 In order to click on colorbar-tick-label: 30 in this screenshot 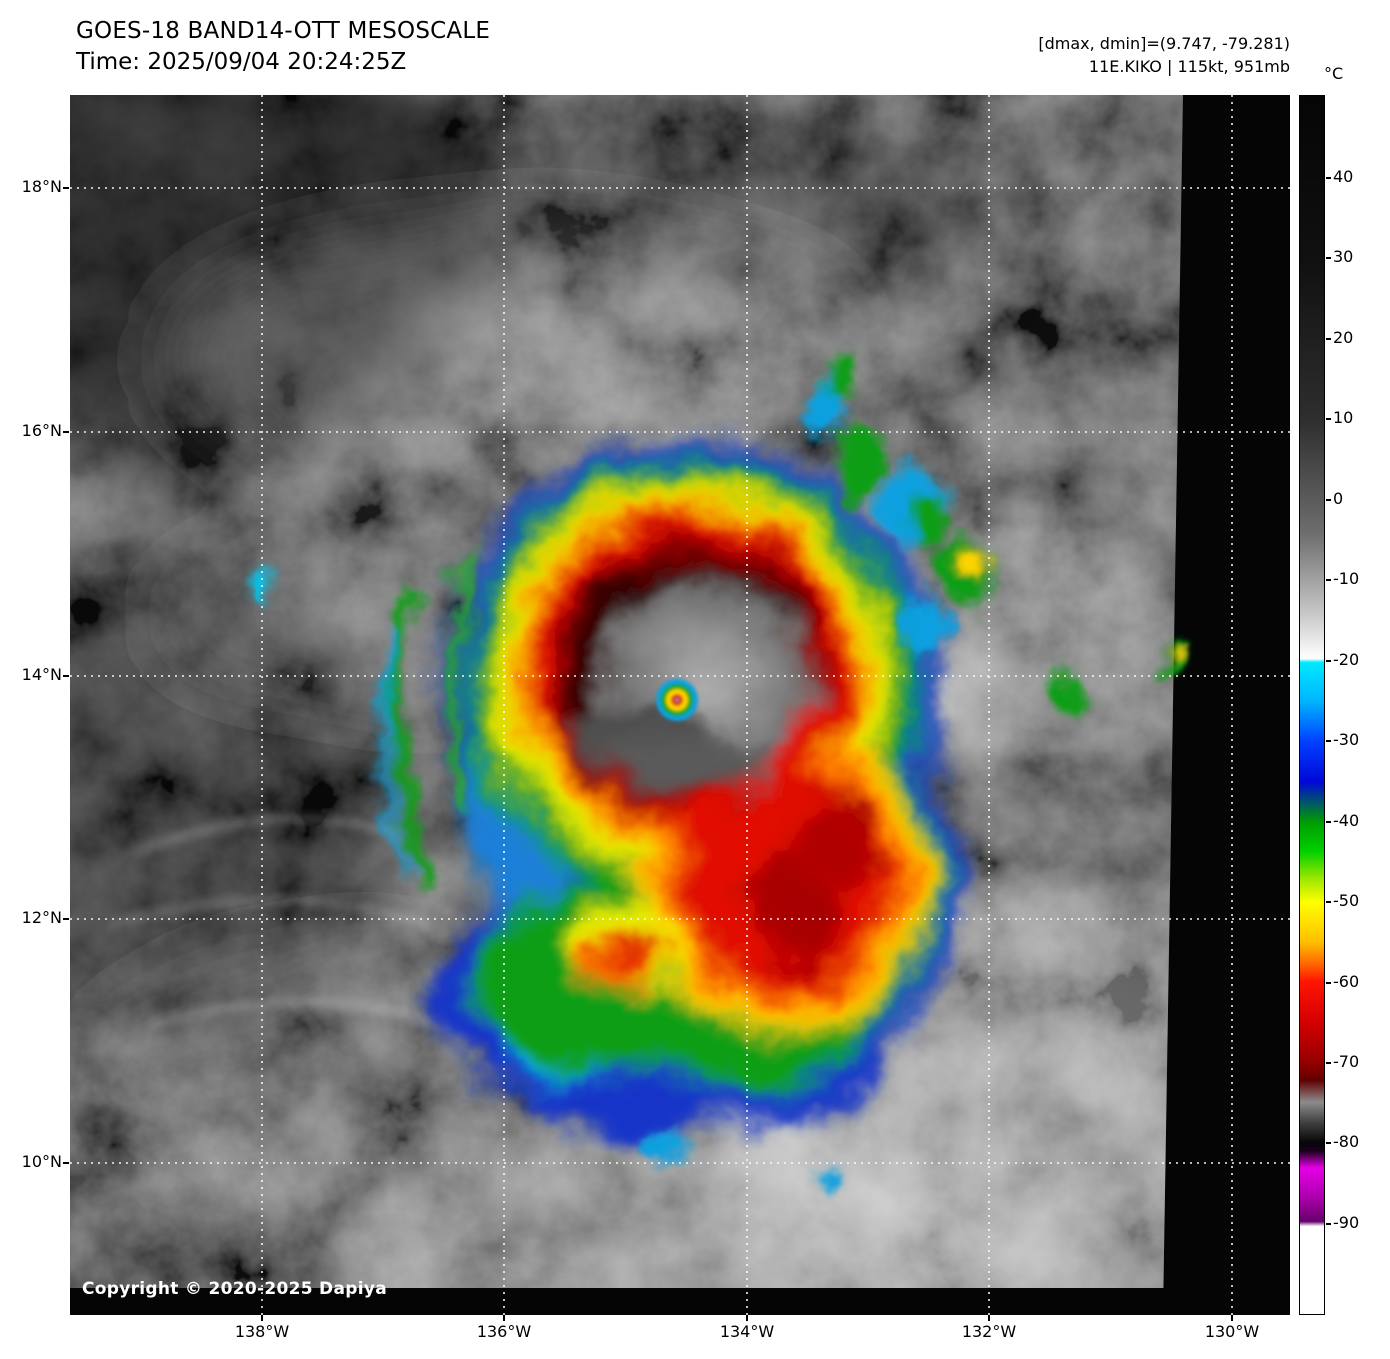, I will do `click(1343, 257)`.